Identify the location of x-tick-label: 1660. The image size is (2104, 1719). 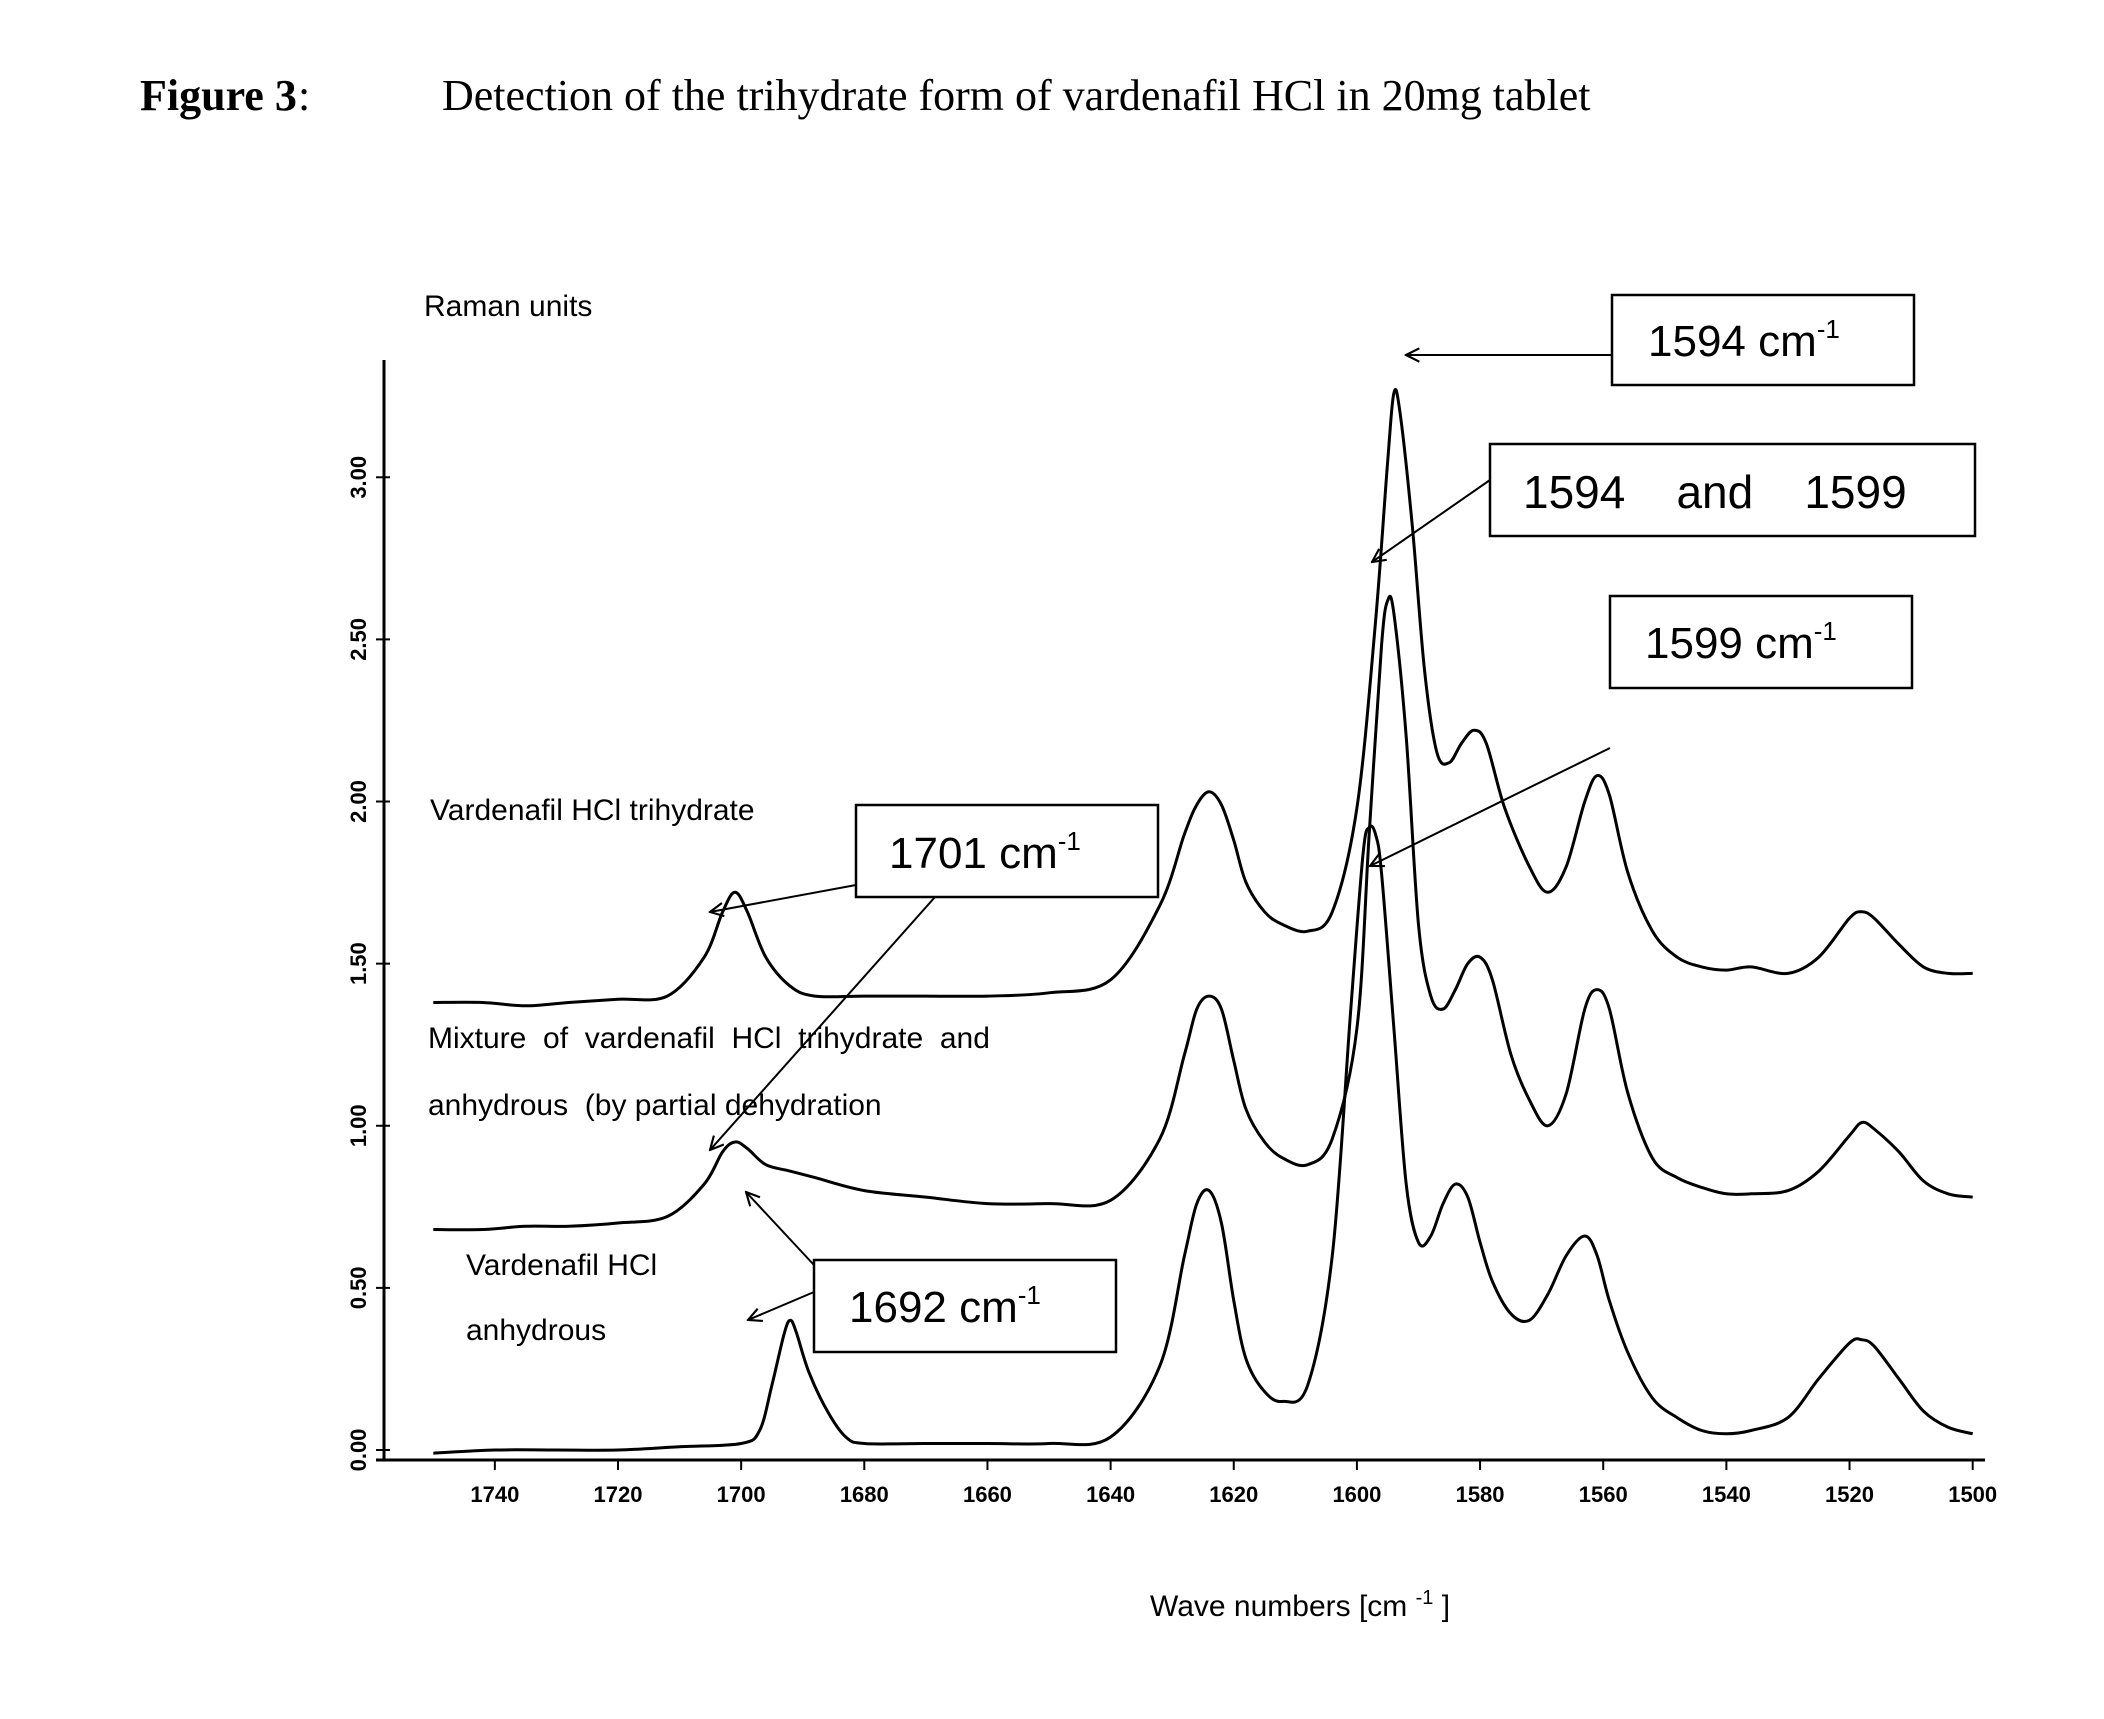
(987, 1494).